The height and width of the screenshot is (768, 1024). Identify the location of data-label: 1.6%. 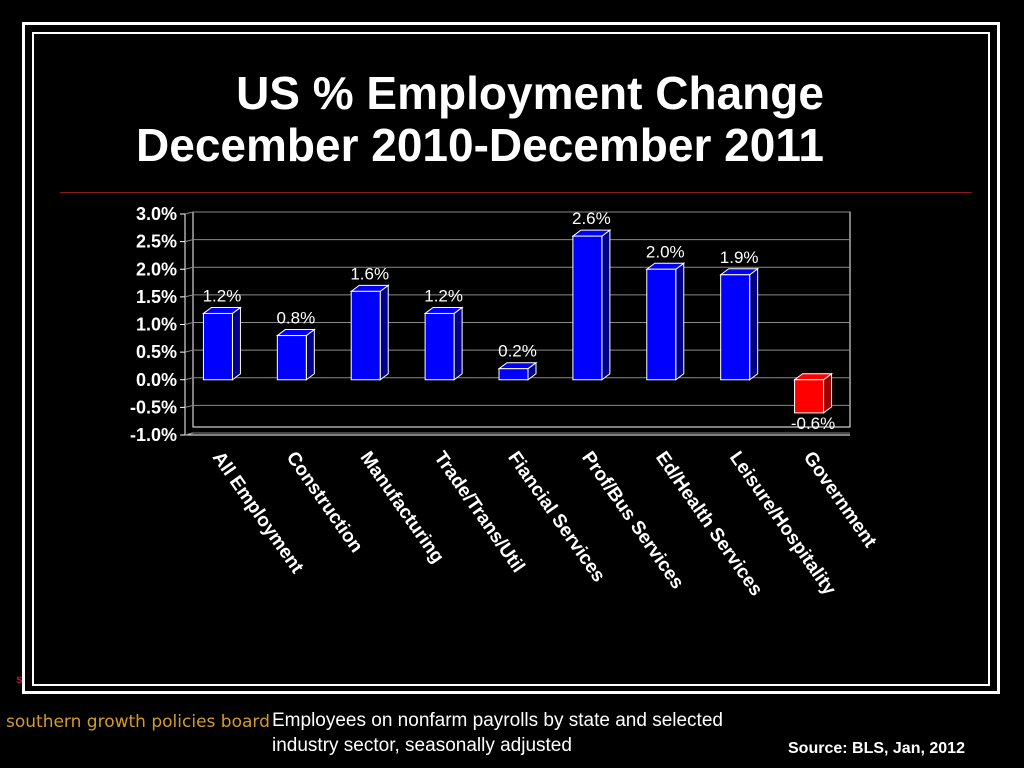
(369, 273).